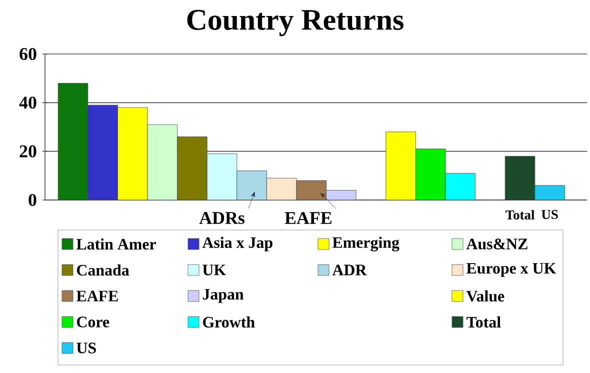  Describe the element at coordinates (228, 322) in the screenshot. I see `legend-label: Growth` at that location.